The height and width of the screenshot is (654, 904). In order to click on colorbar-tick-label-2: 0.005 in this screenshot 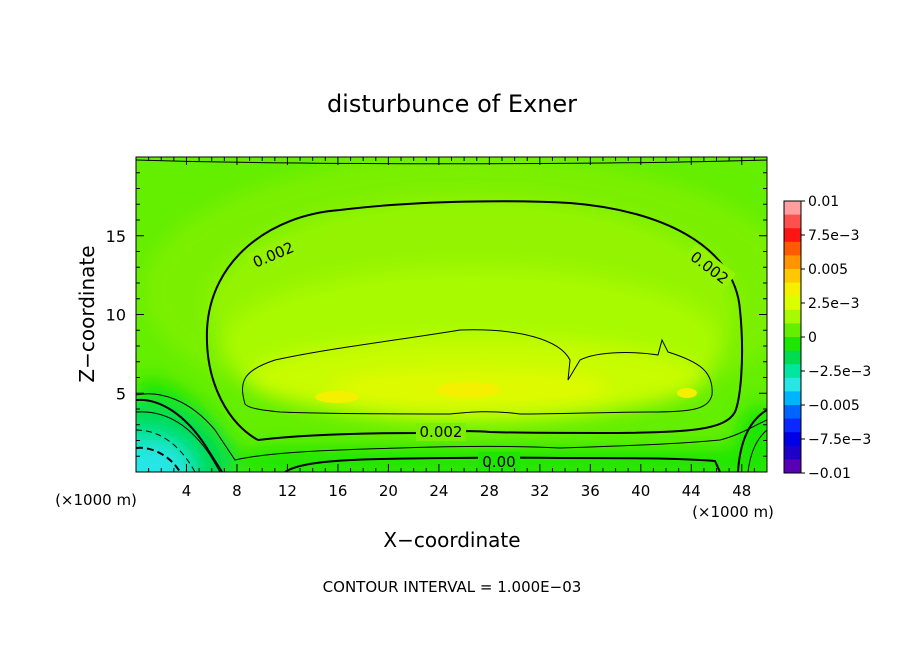, I will do `click(828, 270)`.